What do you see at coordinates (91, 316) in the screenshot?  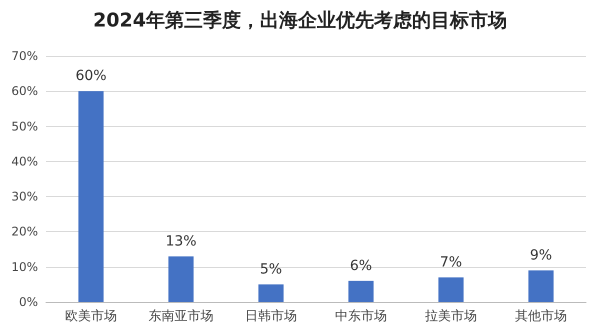 I see `x-tick-label: 欧美市场` at bounding box center [91, 316].